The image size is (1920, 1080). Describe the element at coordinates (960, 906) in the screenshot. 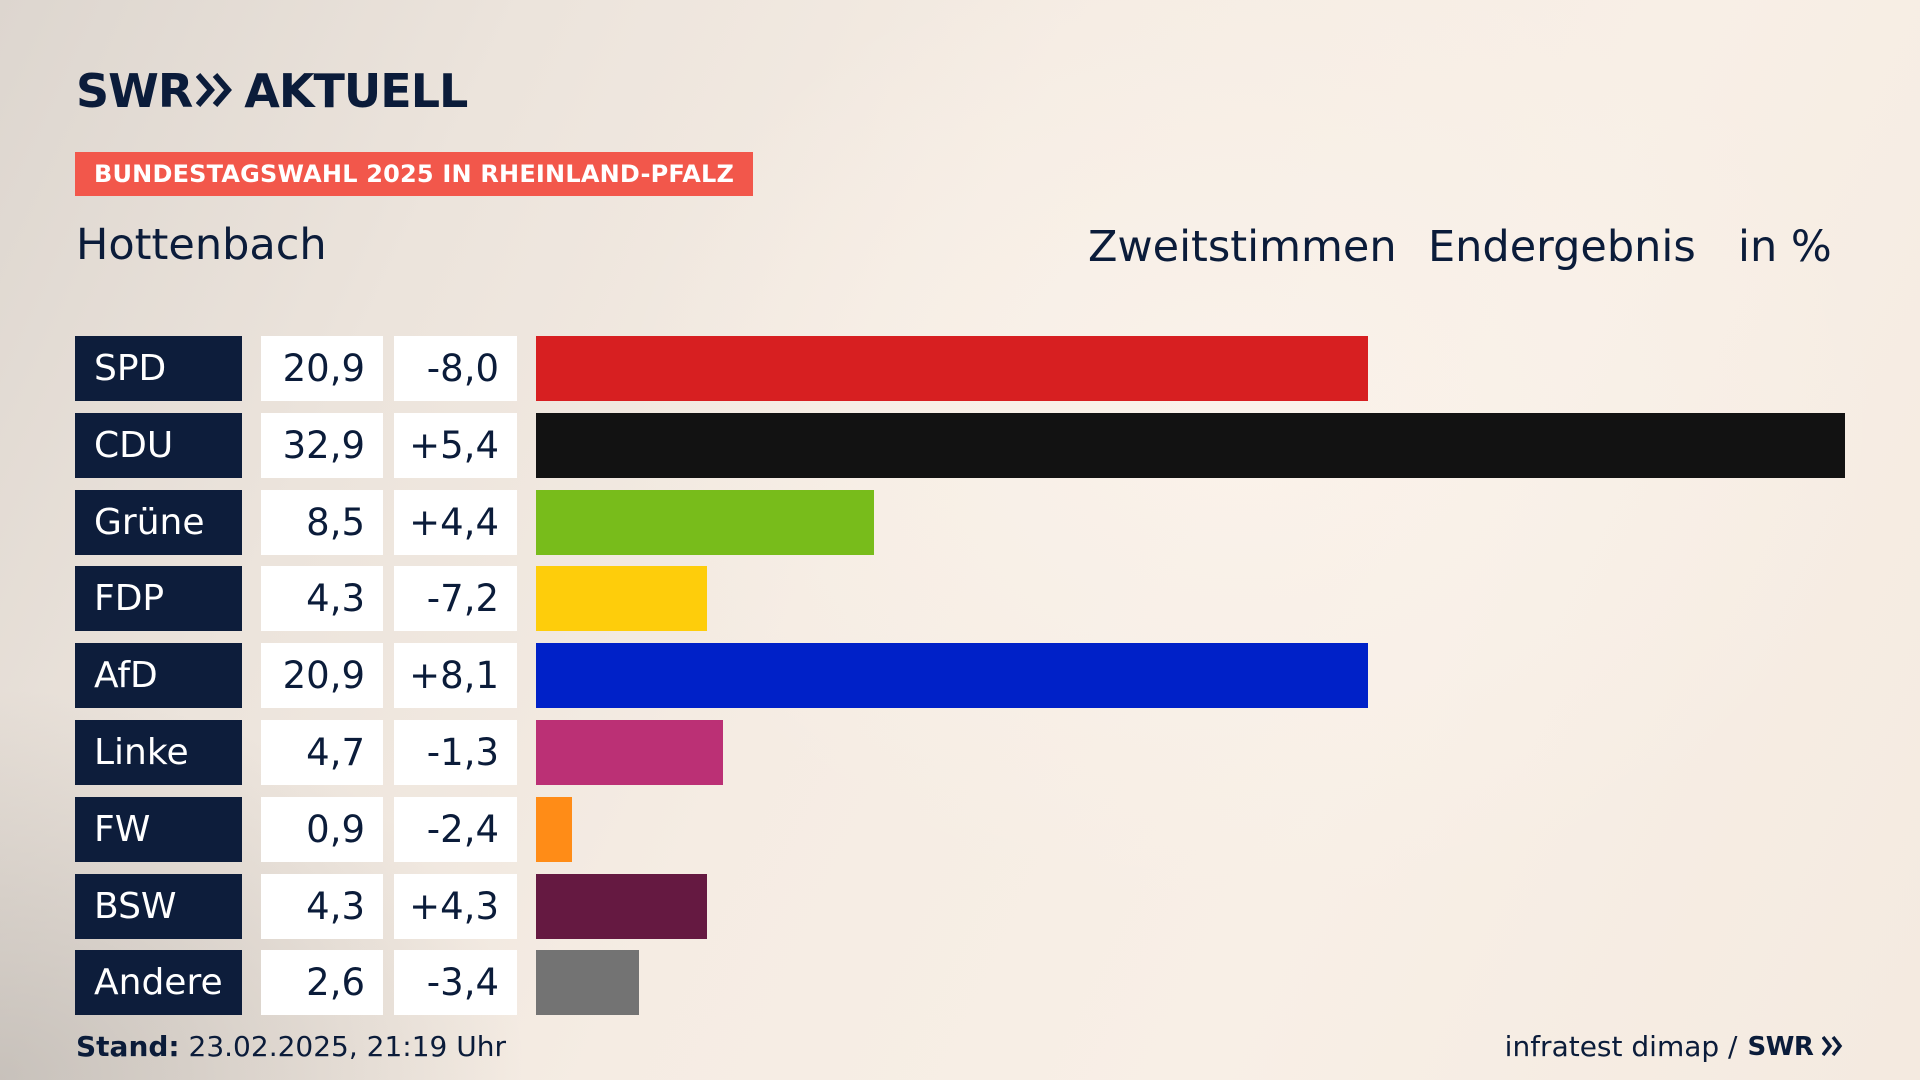

I see `result-row: BSW 4,3 +4,3` at that location.